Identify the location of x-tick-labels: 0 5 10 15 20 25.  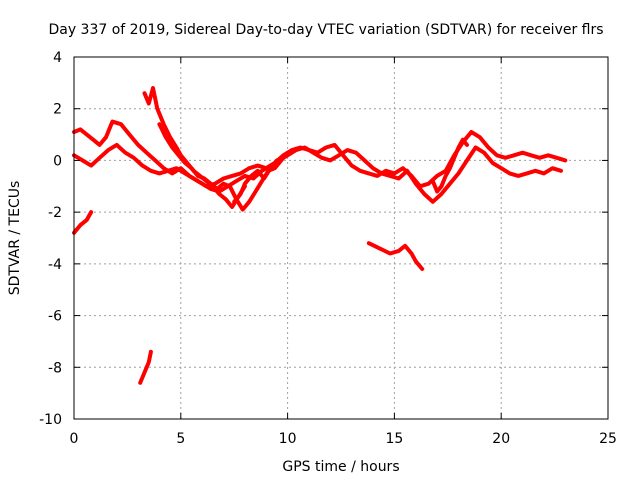
(343, 439).